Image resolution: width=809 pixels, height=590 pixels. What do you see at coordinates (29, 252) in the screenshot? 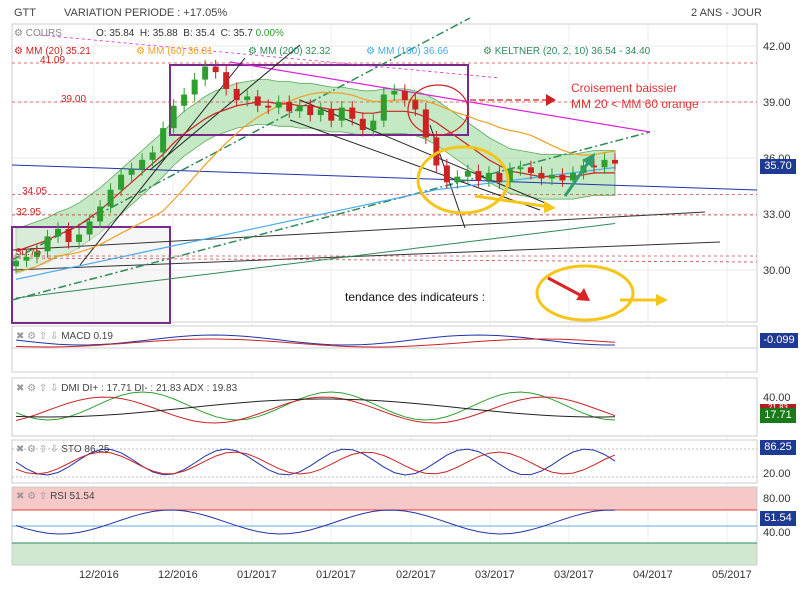
I see `level-label-3075: 30.75` at bounding box center [29, 252].